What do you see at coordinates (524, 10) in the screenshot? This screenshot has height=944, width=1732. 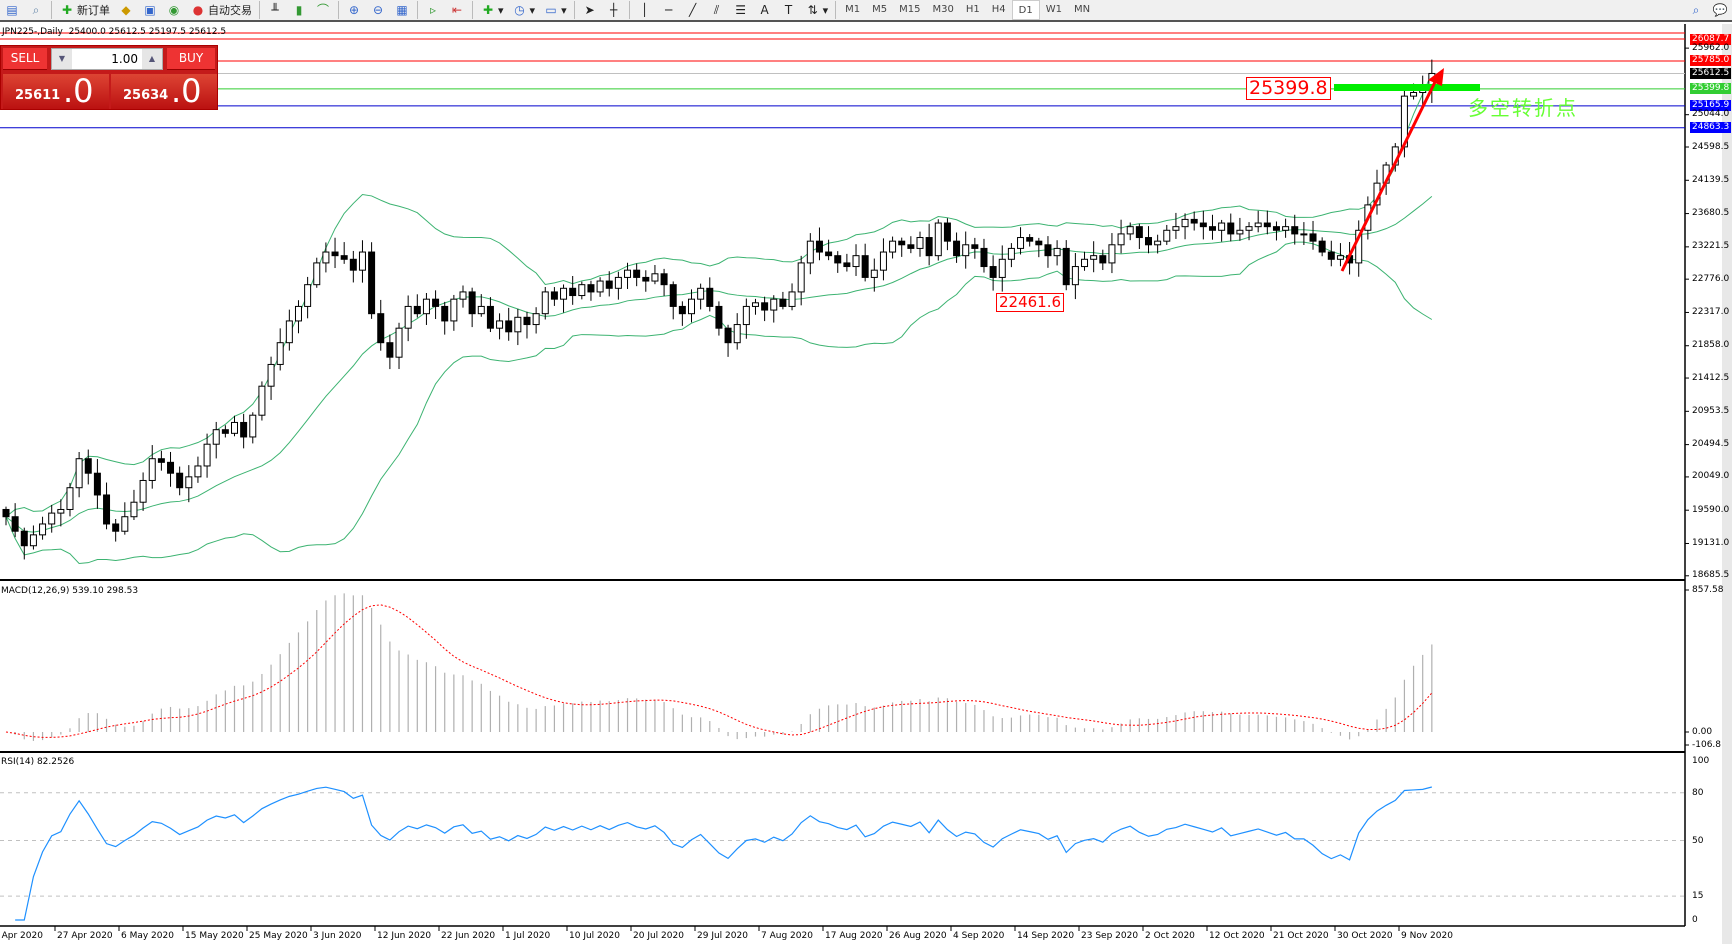 I see `periods-button: ◷ ▾` at bounding box center [524, 10].